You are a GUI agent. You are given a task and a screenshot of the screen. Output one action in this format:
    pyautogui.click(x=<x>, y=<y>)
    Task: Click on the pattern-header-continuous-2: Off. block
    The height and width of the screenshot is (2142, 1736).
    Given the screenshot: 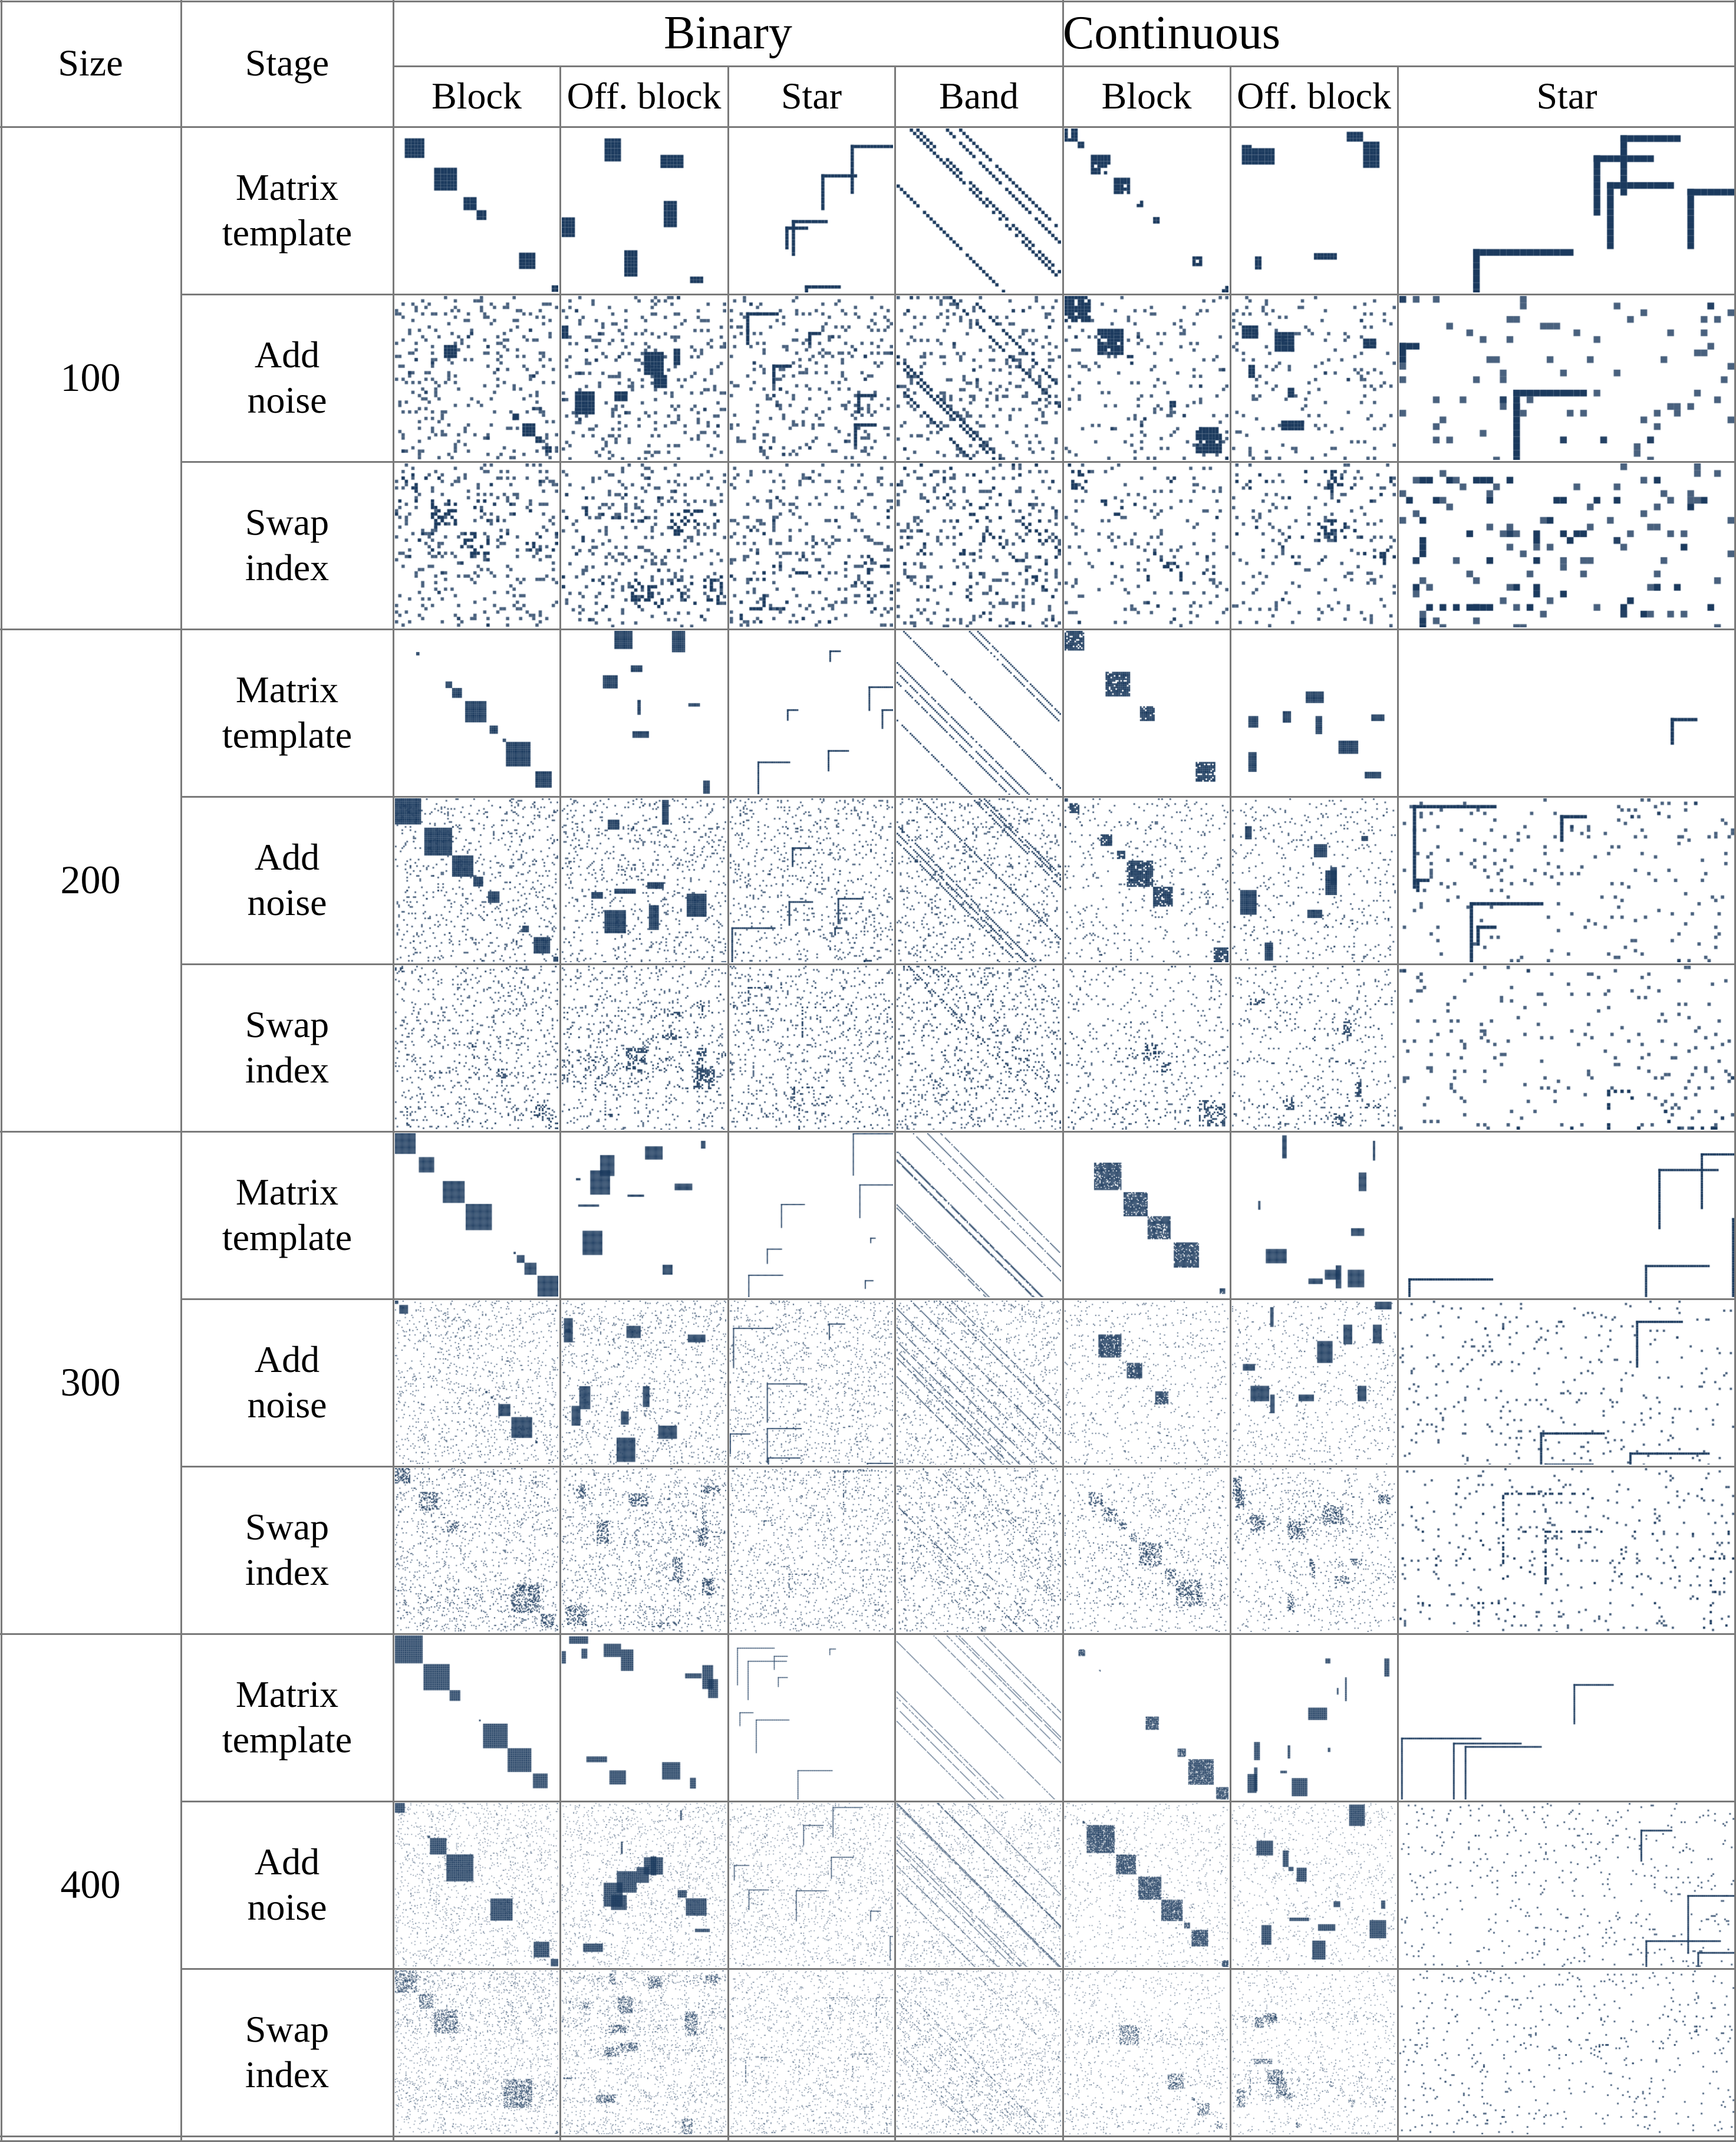 What is the action you would take?
    pyautogui.click(x=1314, y=96)
    